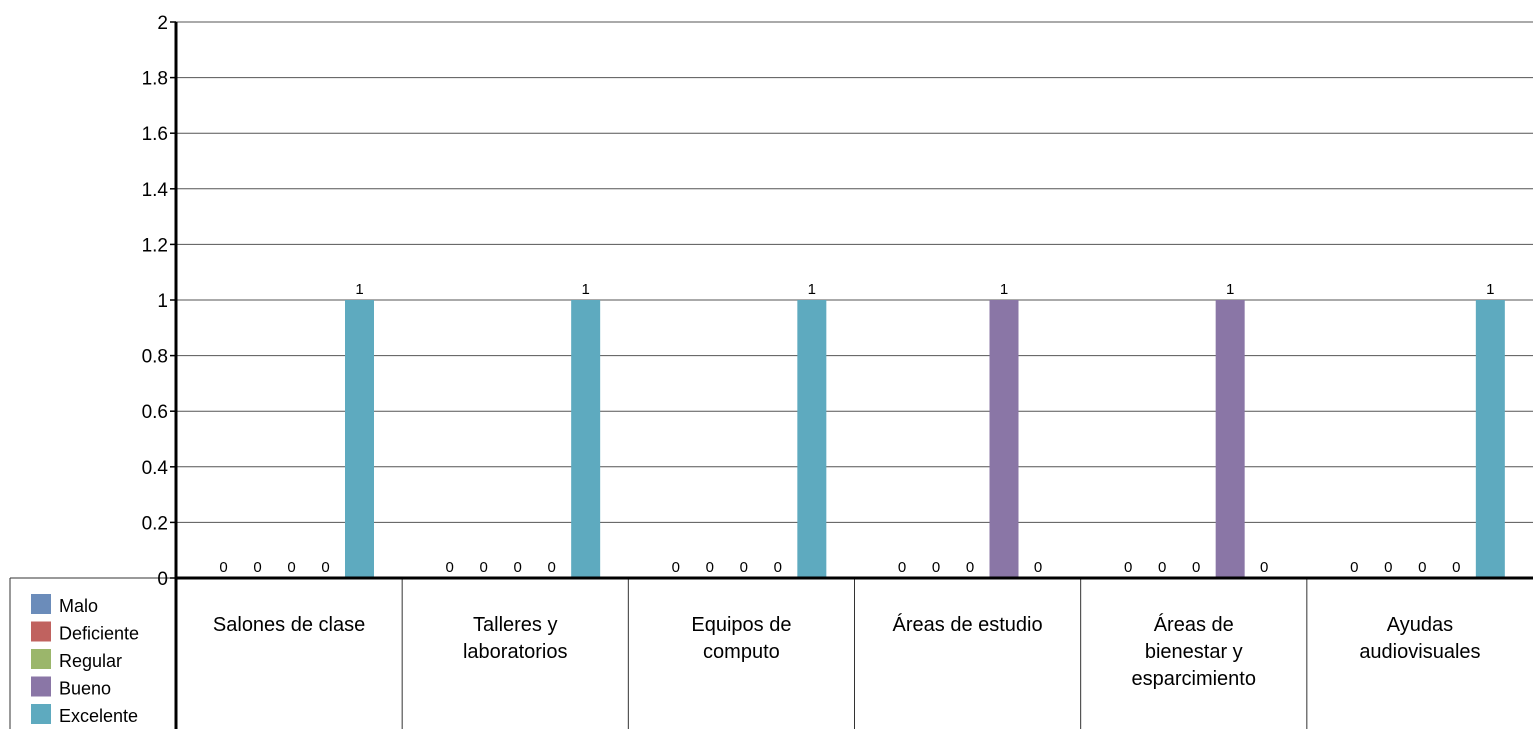 Image resolution: width=1533 pixels, height=729 pixels. What do you see at coordinates (155, 245) in the screenshot?
I see `y-tick-label: 1.2` at bounding box center [155, 245].